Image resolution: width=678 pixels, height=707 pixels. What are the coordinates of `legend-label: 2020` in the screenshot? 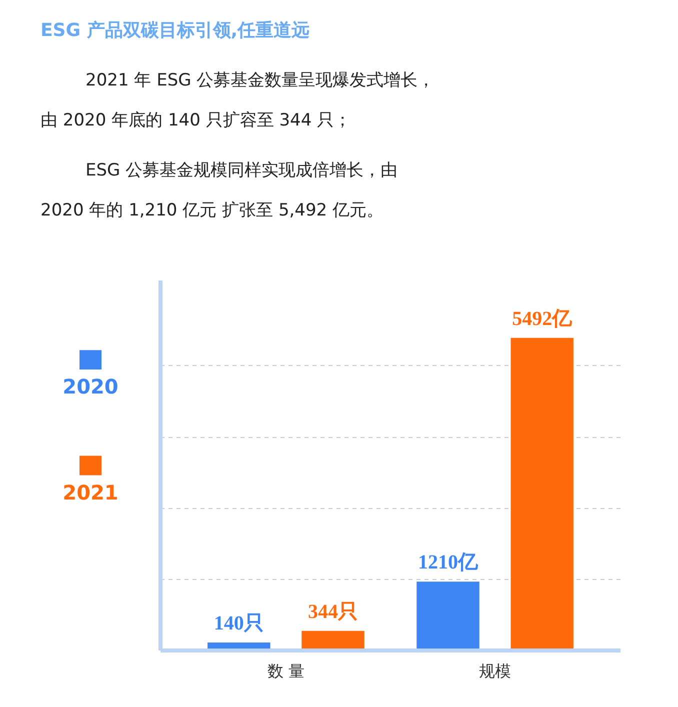 It's located at (90, 386).